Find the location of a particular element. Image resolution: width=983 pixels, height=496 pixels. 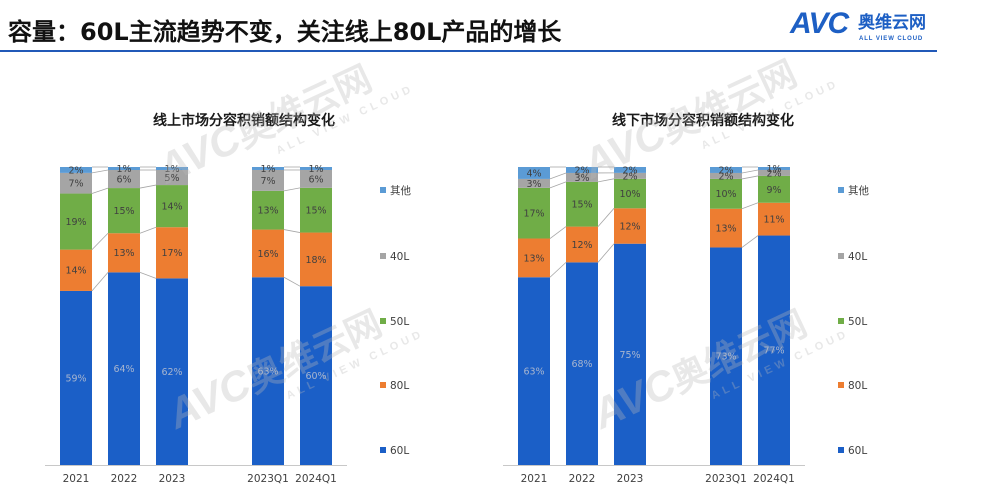

title-underline is located at coordinates (468, 51).